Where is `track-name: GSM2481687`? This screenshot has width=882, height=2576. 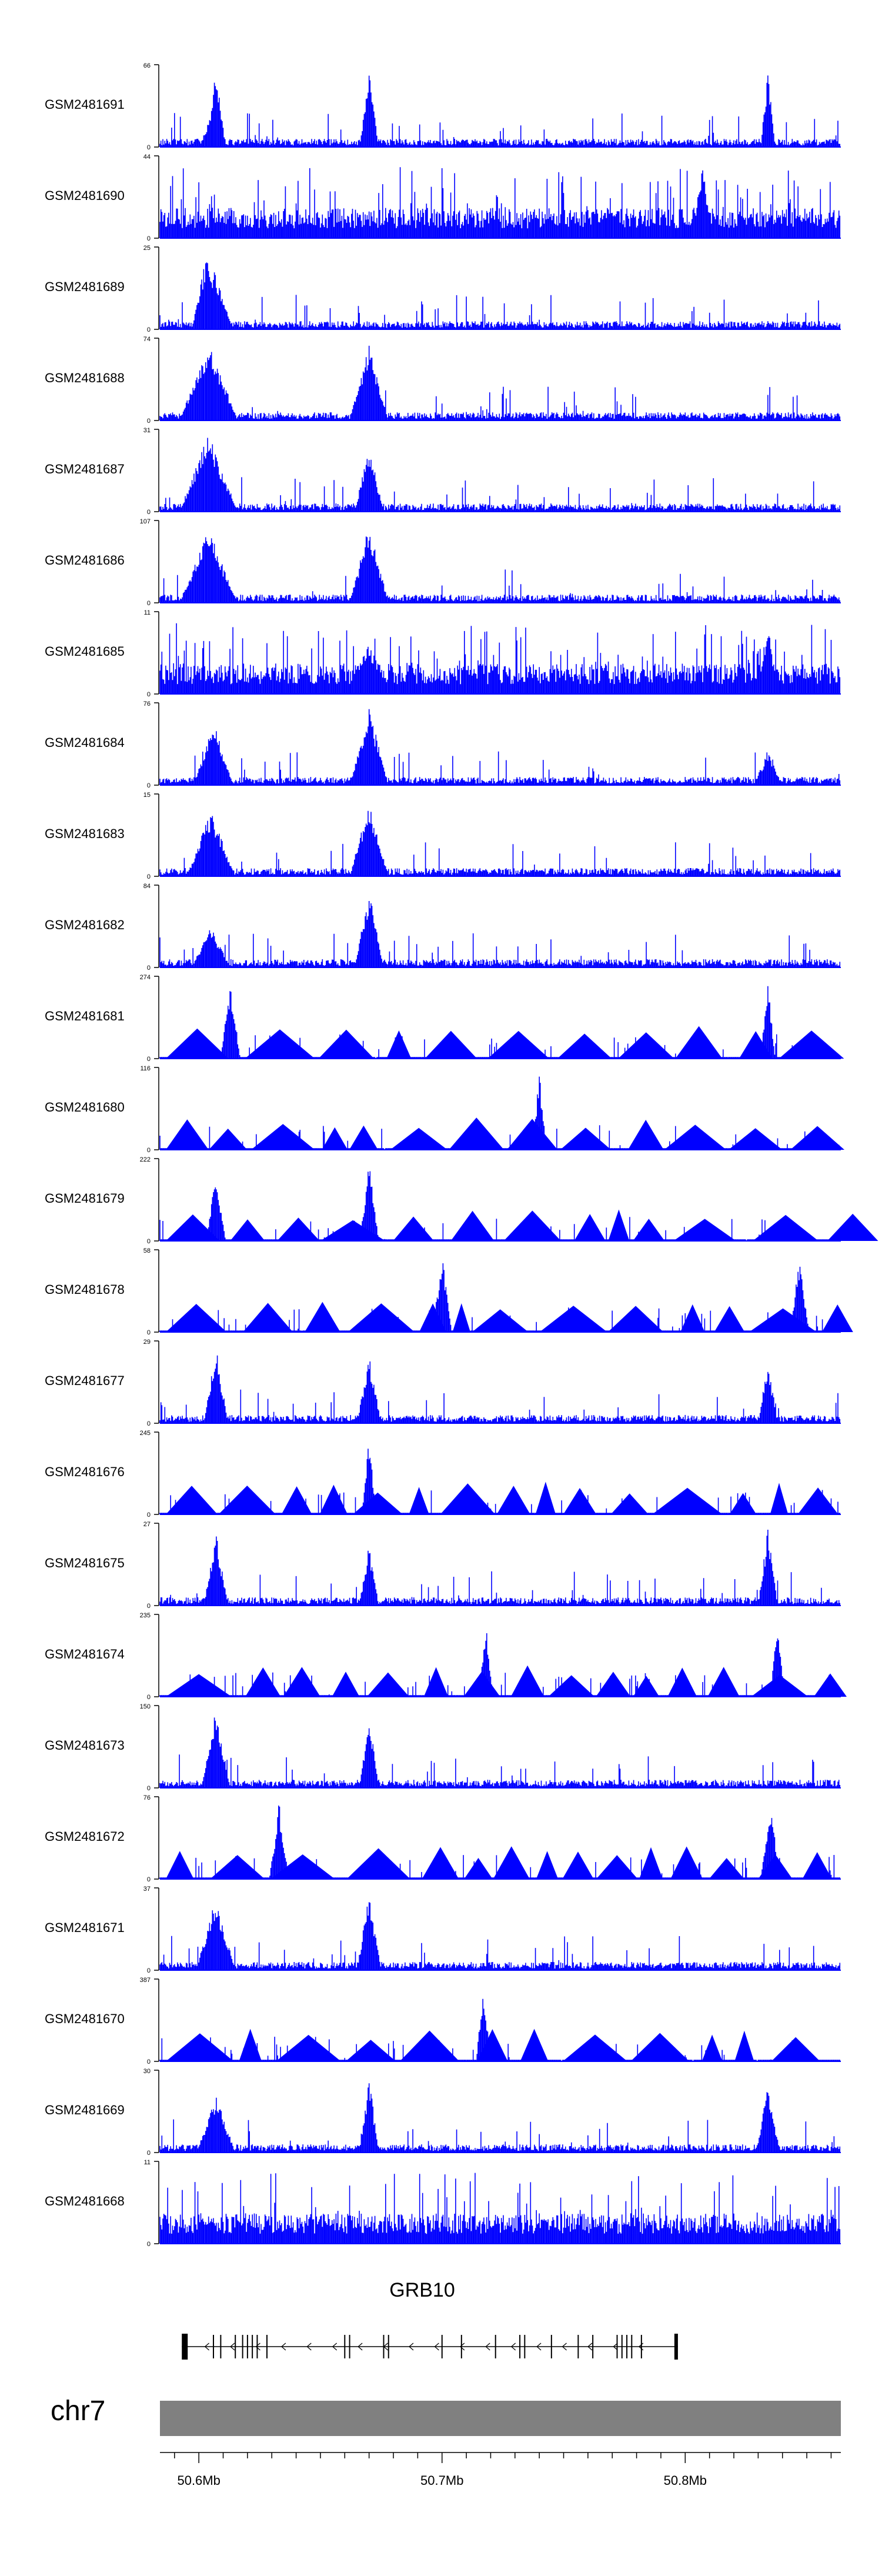
track-name: GSM2481687 is located at coordinates (85, 469).